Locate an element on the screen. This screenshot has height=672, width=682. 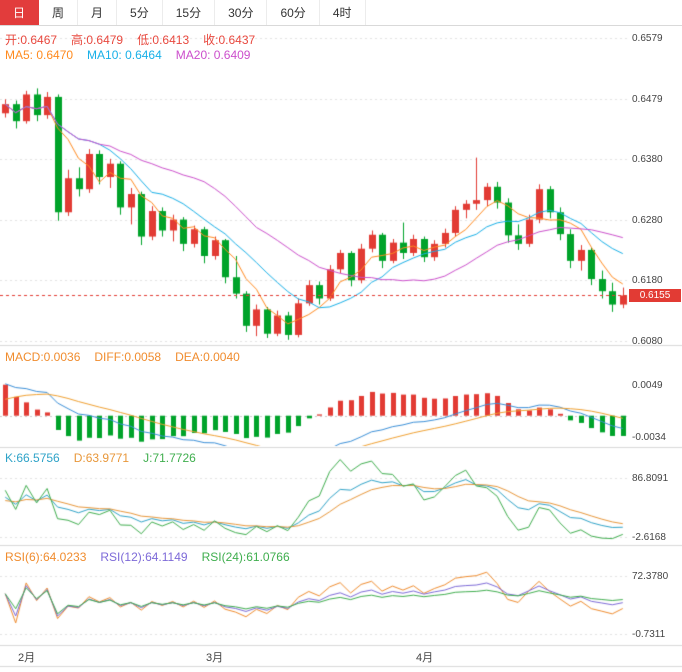
price-axis-label: 0.6080 is located at coordinates (647, 341).